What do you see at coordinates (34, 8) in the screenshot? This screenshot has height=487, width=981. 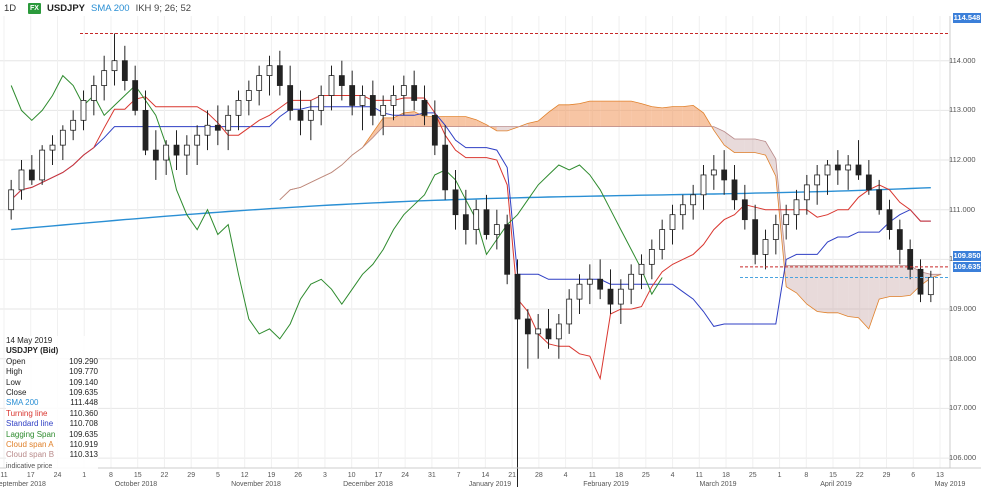 I see `fx-flag-icon: FX` at bounding box center [34, 8].